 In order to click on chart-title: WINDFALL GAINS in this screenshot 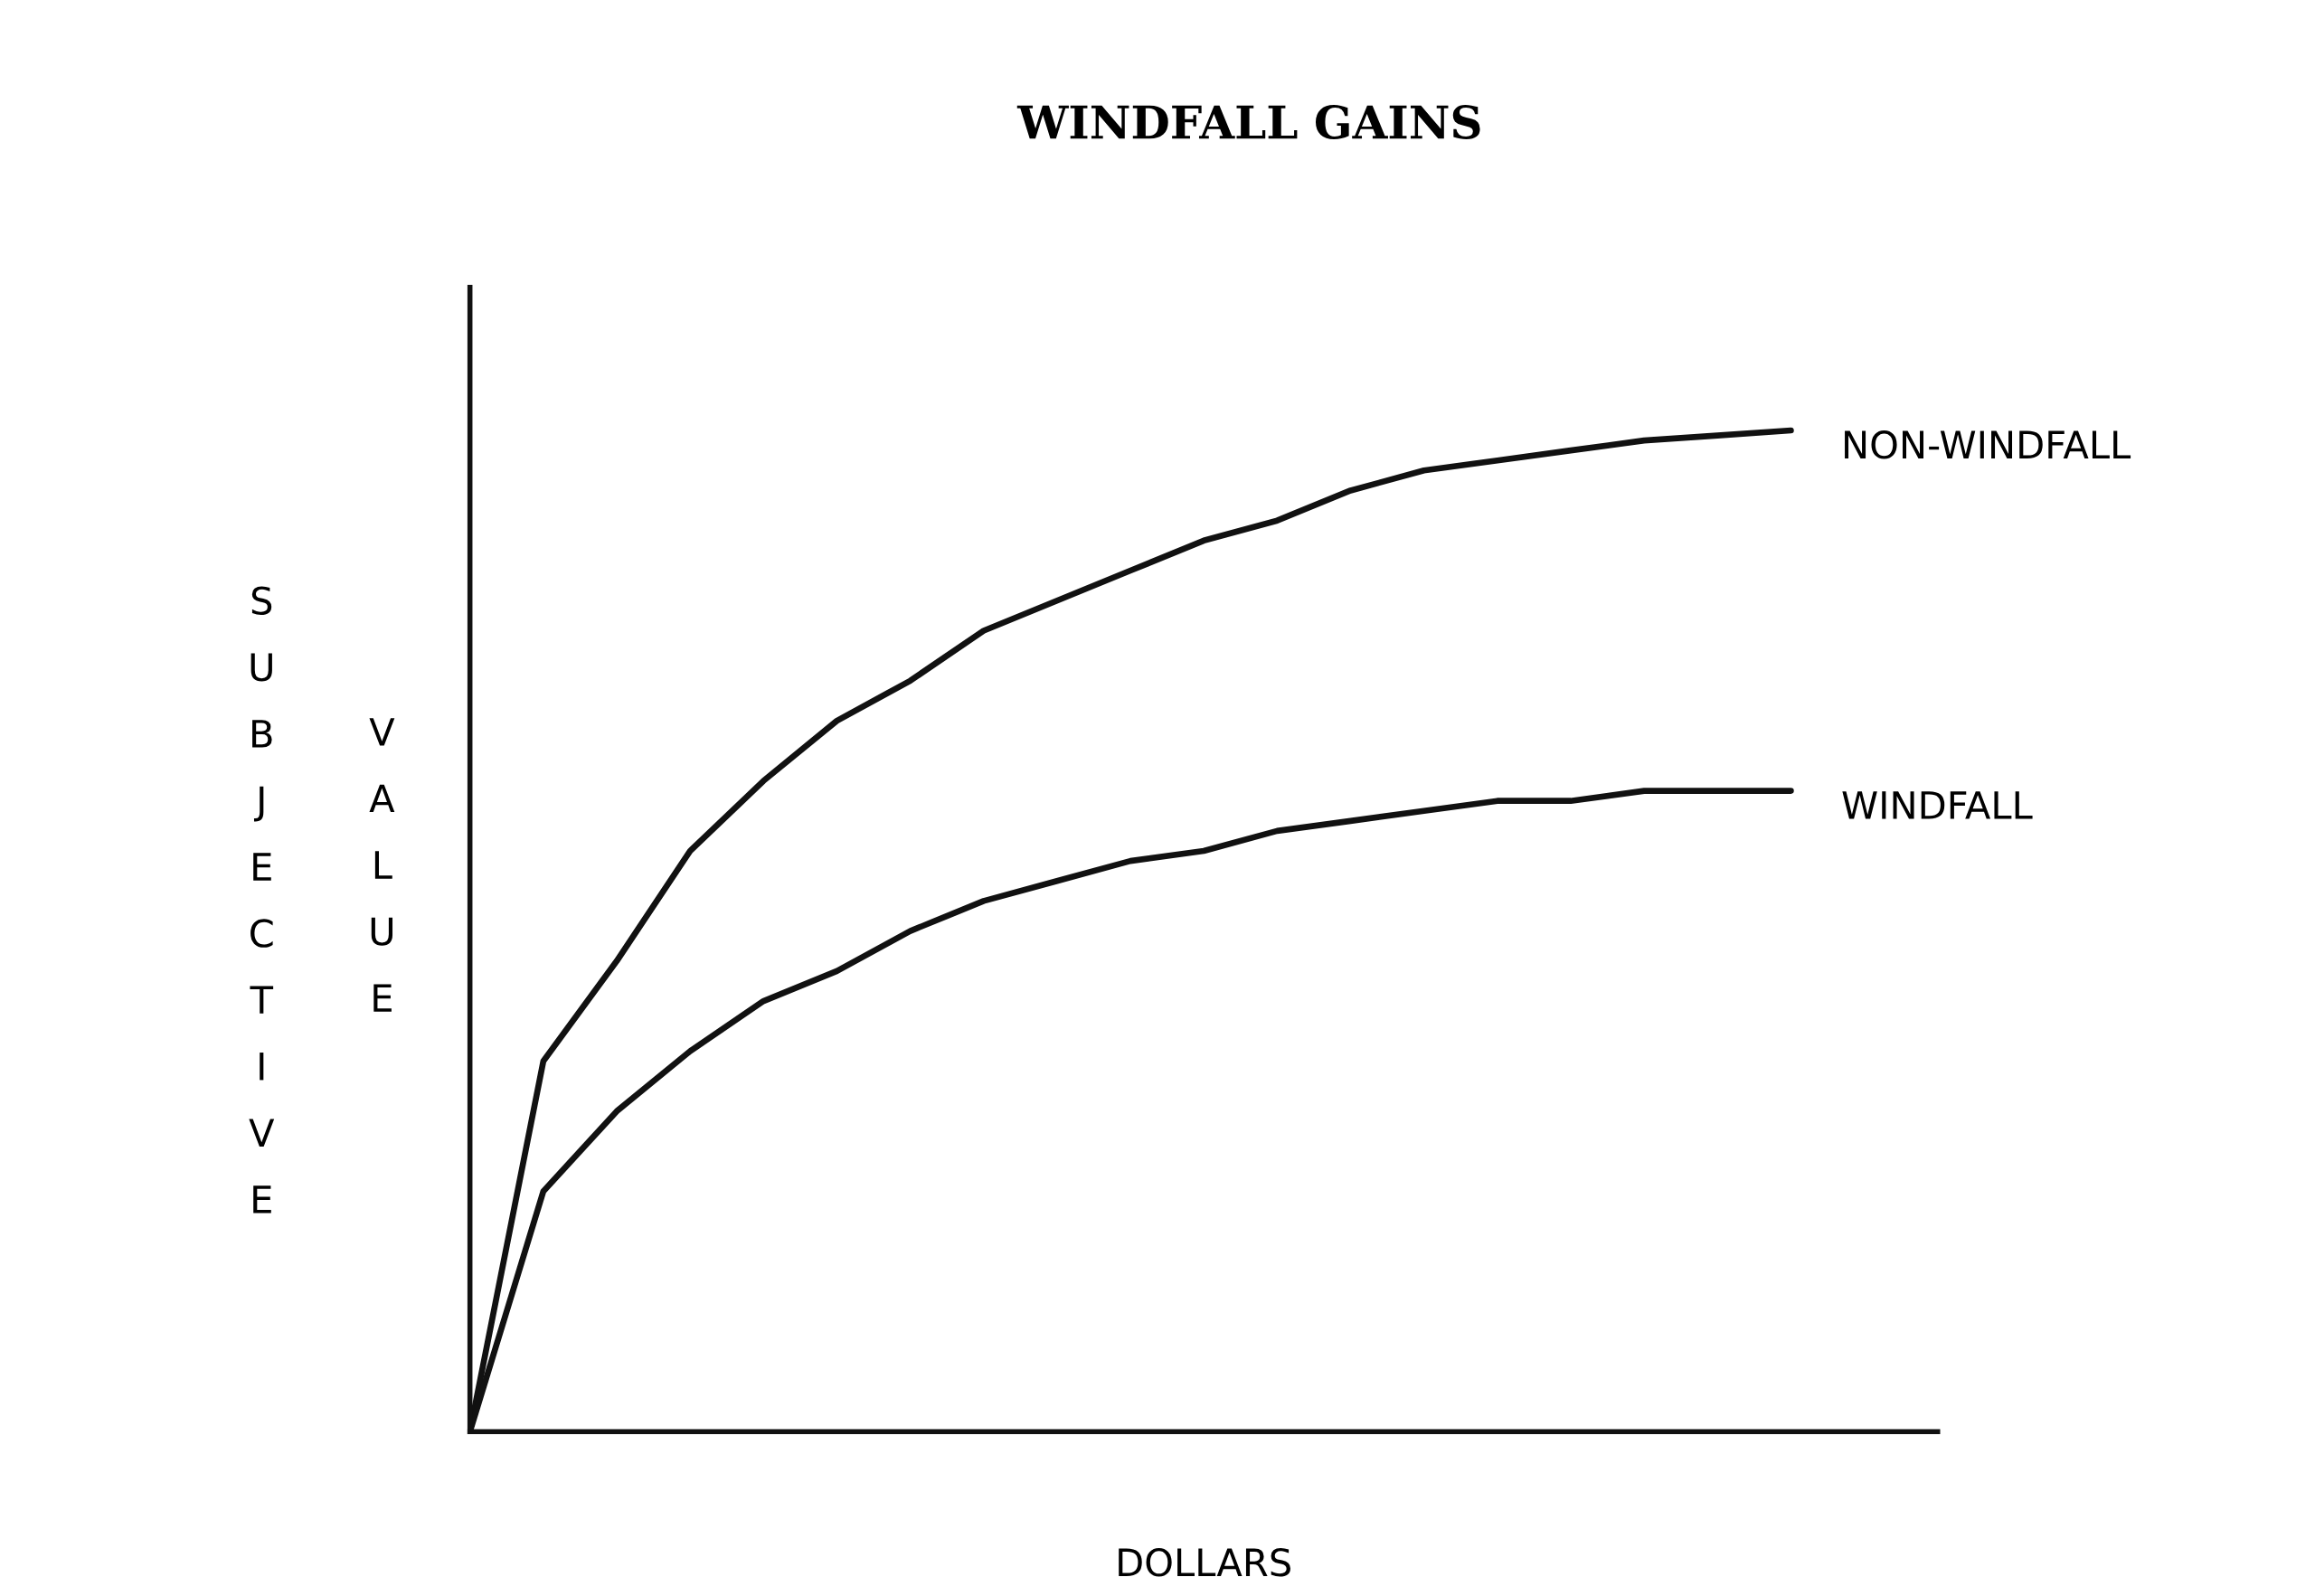, I will do `click(1248, 122)`.